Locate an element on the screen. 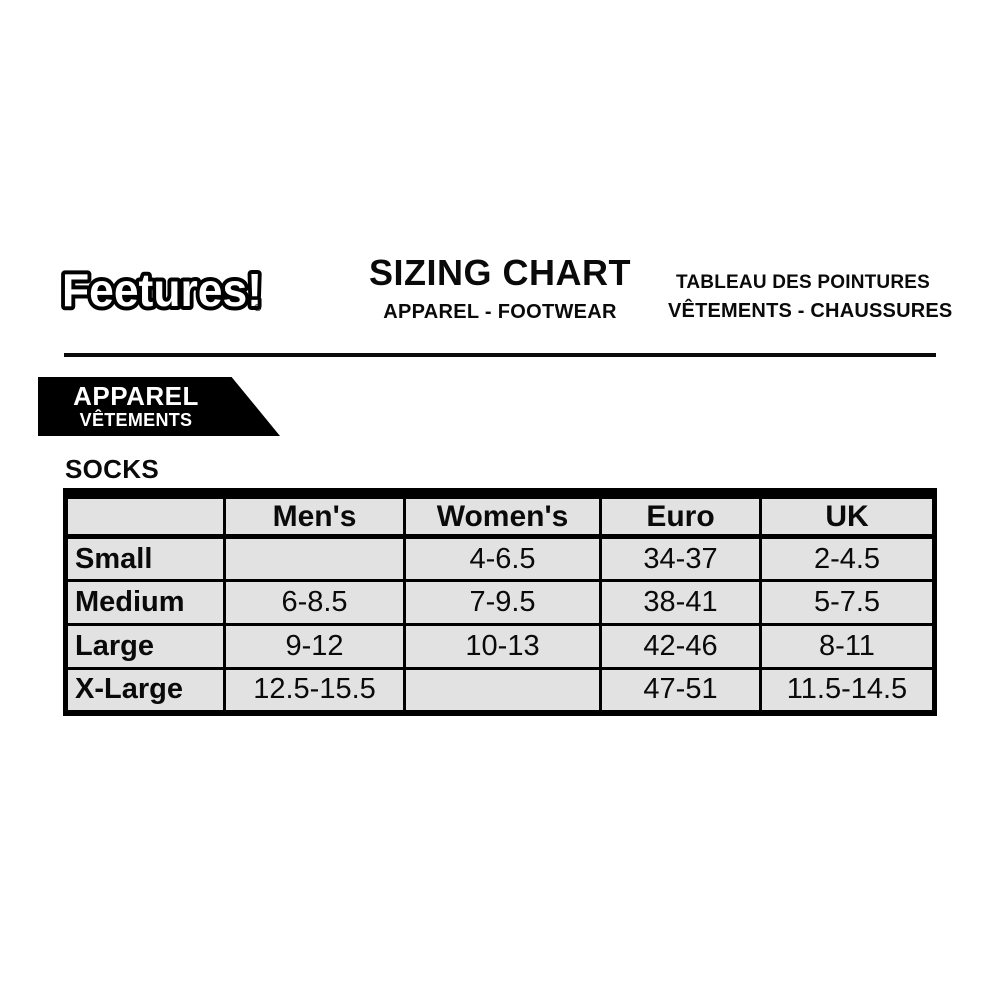 This screenshot has height=1000, width=1000. table-row-xlarge: X-Large 12.5-15.5 47-51 11.5-14.5 is located at coordinates (500, 690).